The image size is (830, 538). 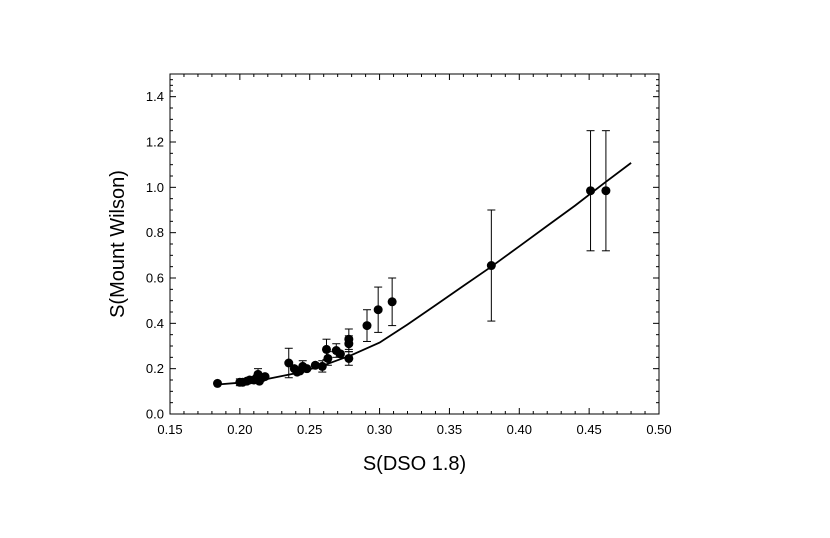 What do you see at coordinates (155, 323) in the screenshot?
I see `y-tick-label: 0.4` at bounding box center [155, 323].